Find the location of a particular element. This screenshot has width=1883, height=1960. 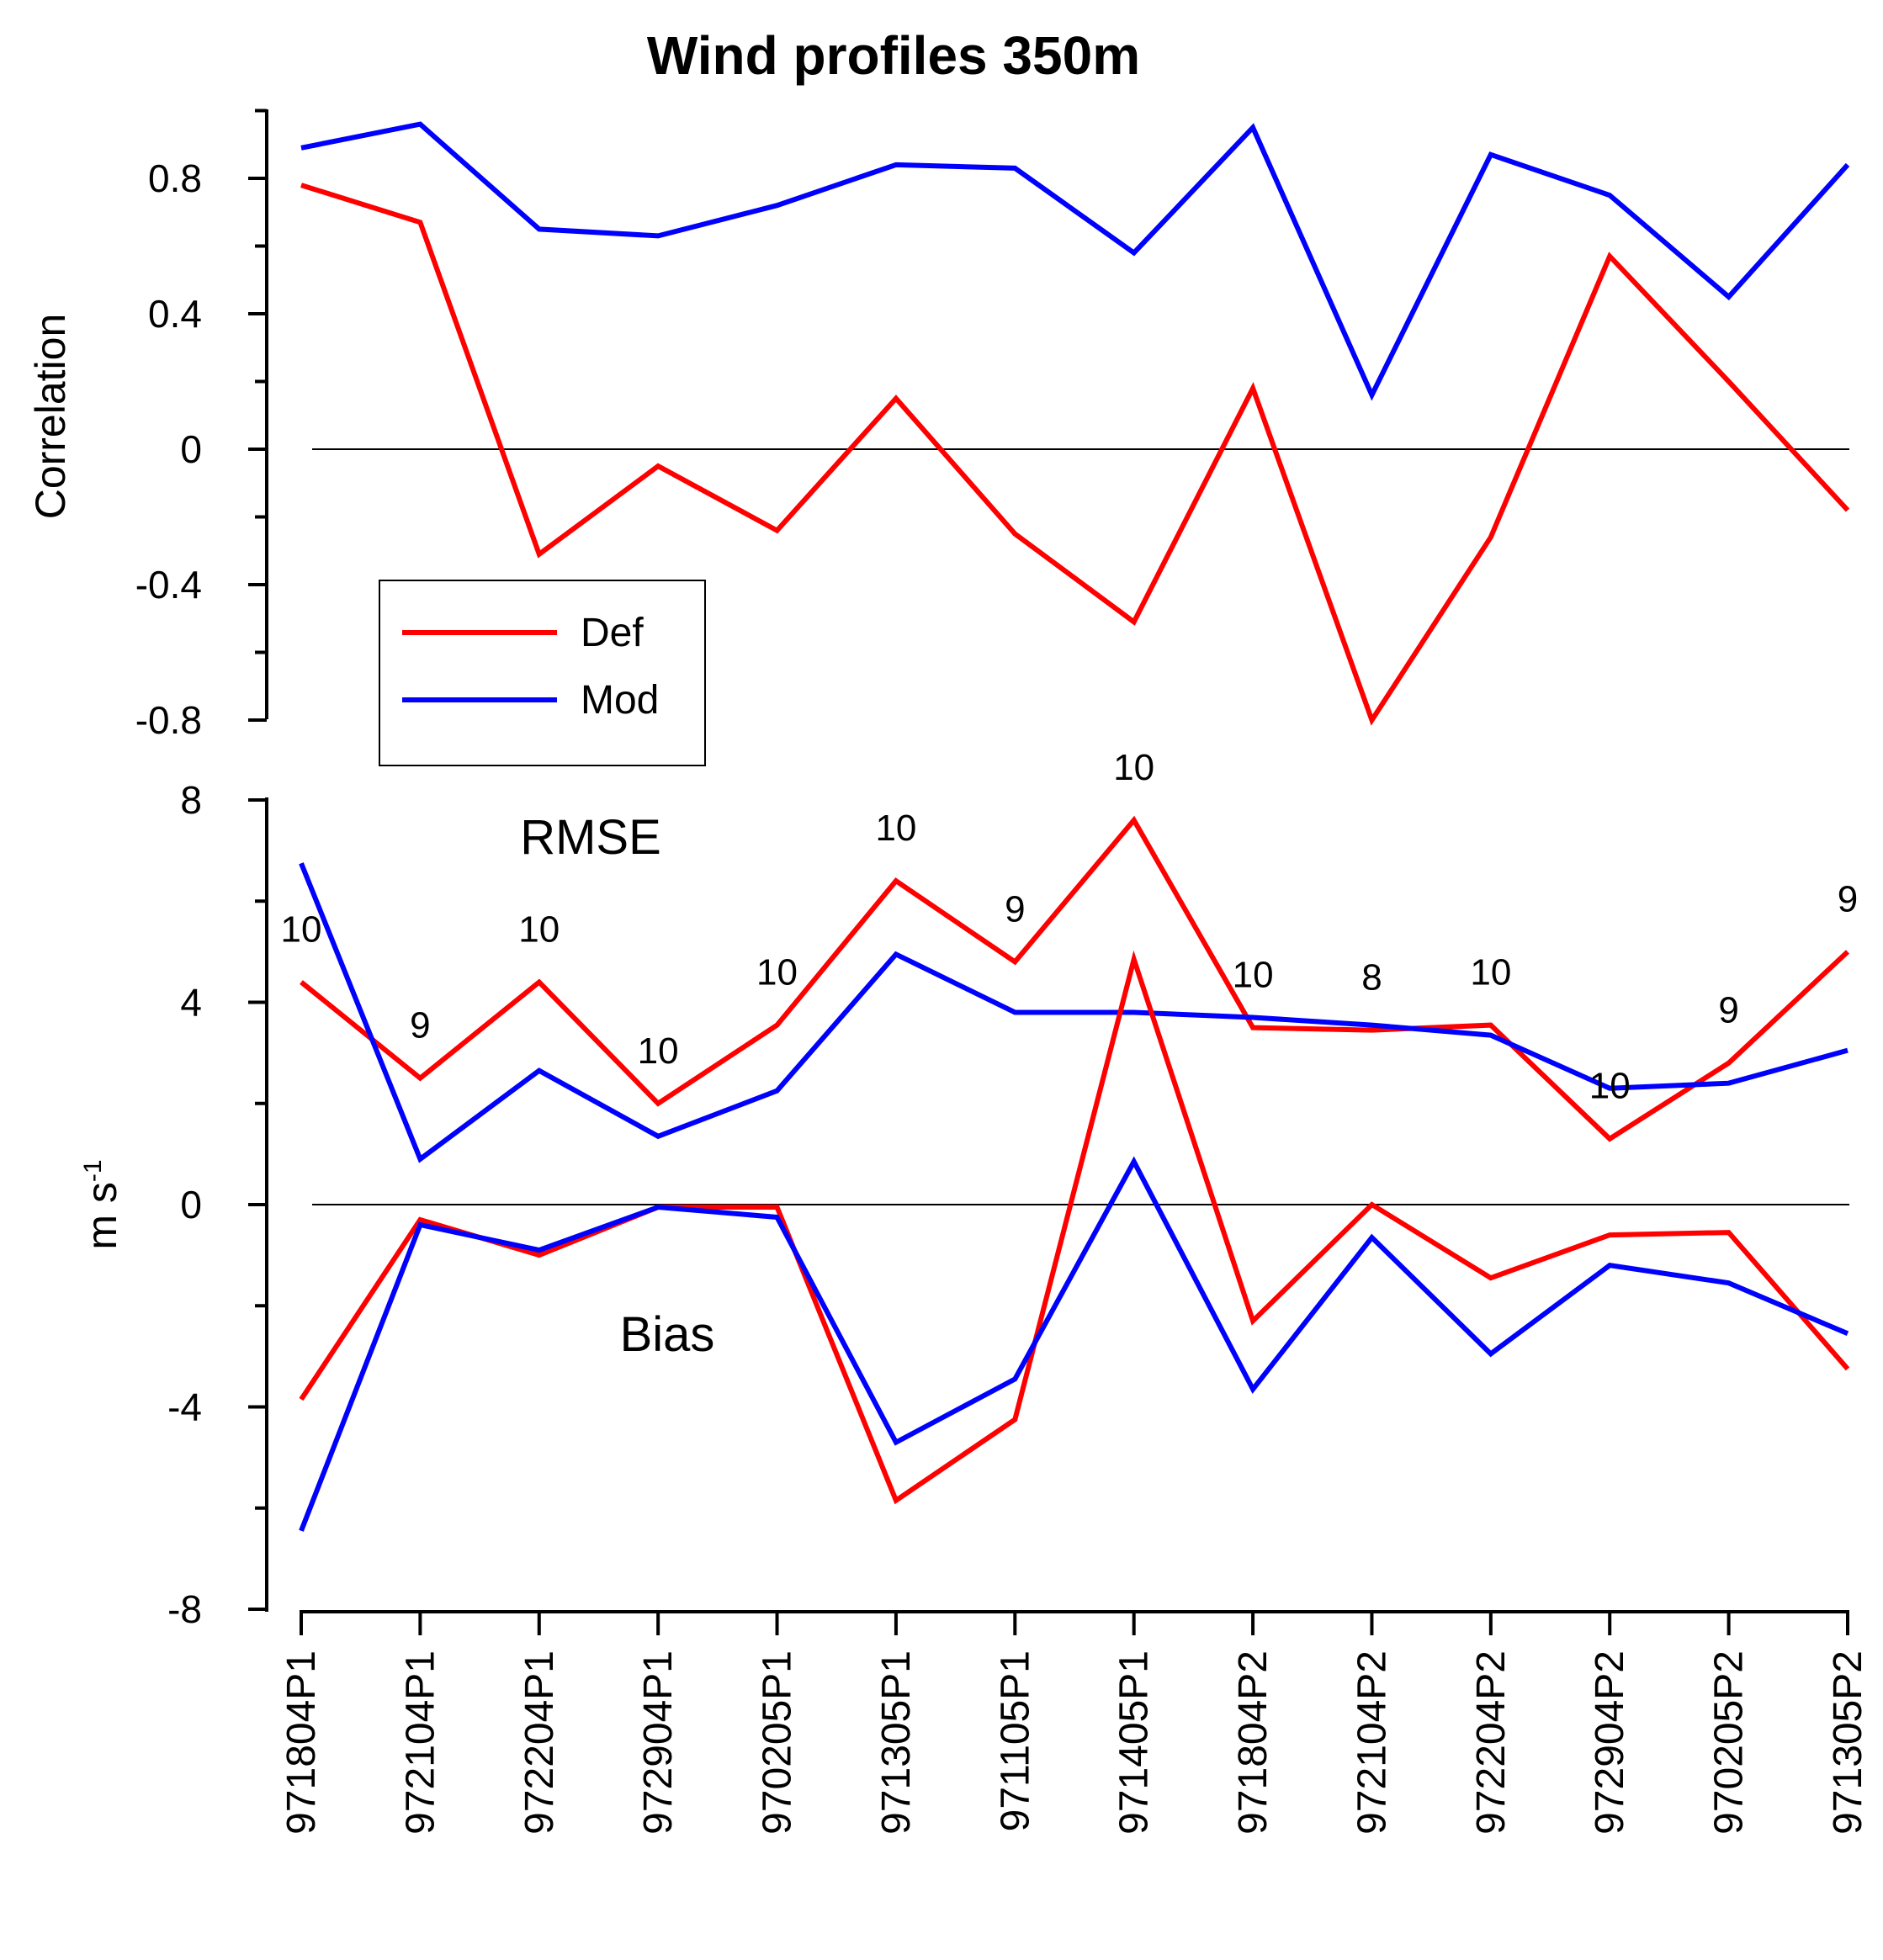

correlation-y-tick-label: 0.8 is located at coordinates (175, 178).